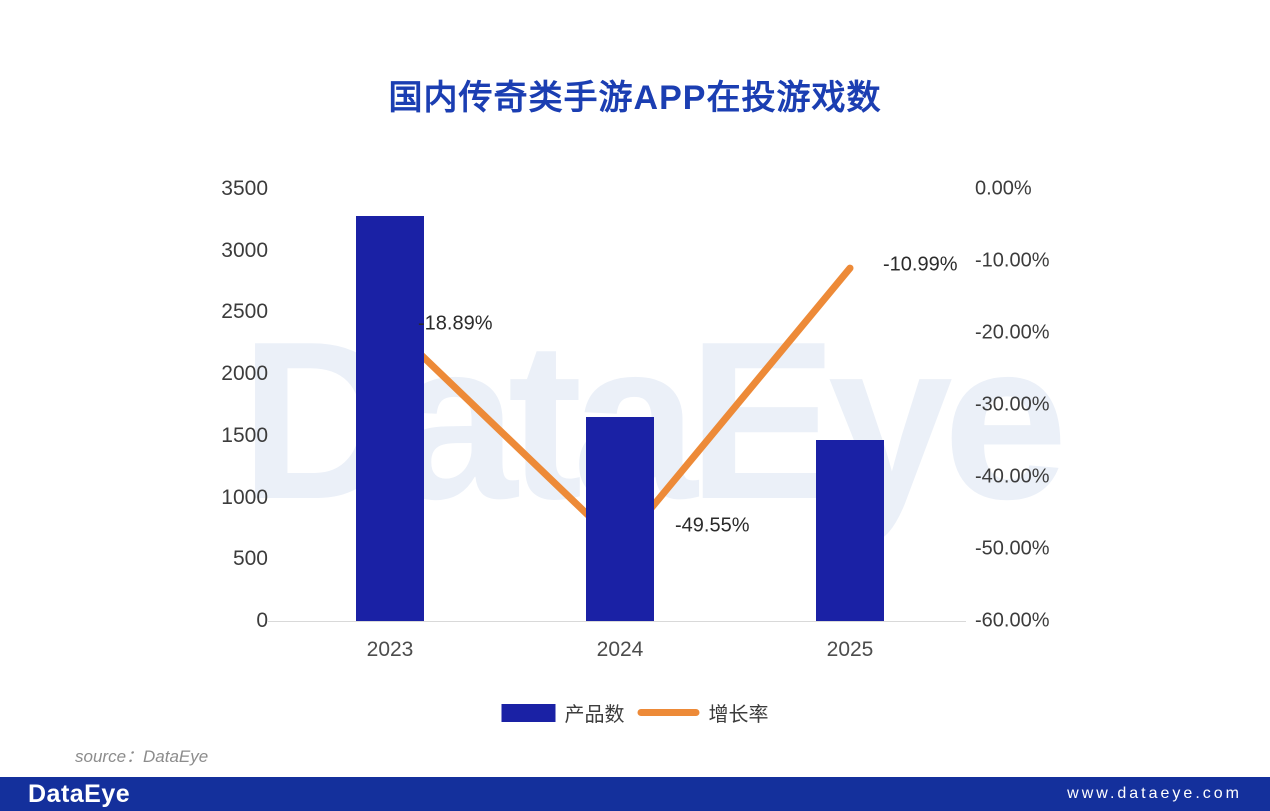  What do you see at coordinates (1012, 620) in the screenshot?
I see `right-axis-tick: -60.00%` at bounding box center [1012, 620].